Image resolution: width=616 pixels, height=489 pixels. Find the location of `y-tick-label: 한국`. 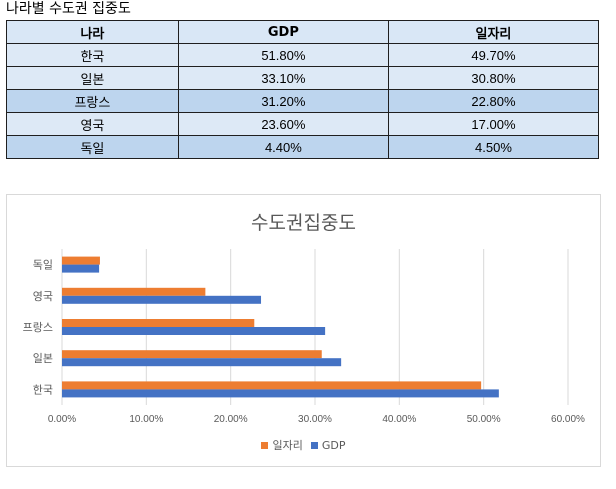

y-tick-label: 한국 is located at coordinates (43, 389).